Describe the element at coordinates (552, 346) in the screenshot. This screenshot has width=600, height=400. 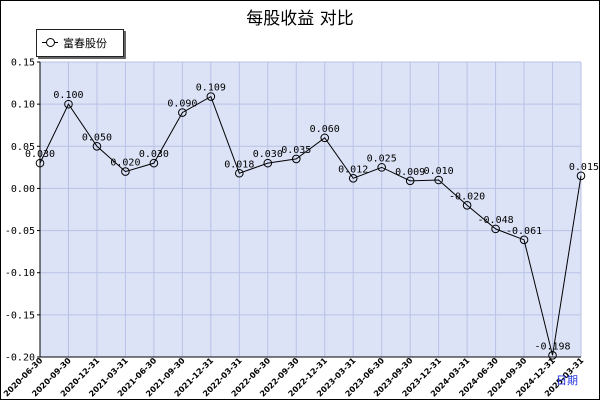
I see `data-label: -0.198` at that location.